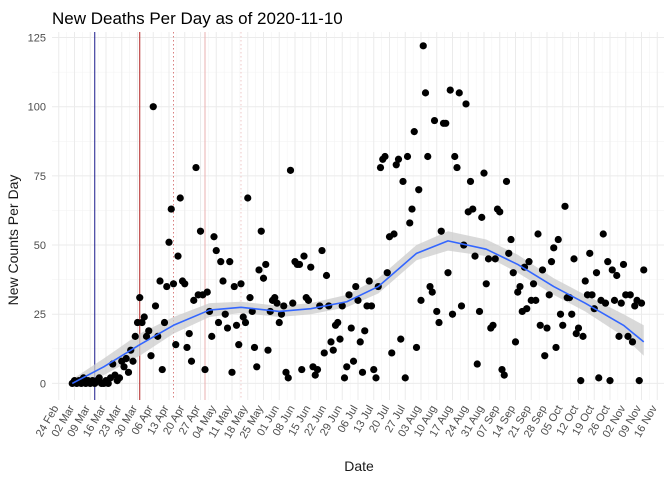 The height and width of the screenshot is (485, 672). What do you see at coordinates (359, 466) in the screenshot?
I see `x-axis-title: Date` at bounding box center [359, 466].